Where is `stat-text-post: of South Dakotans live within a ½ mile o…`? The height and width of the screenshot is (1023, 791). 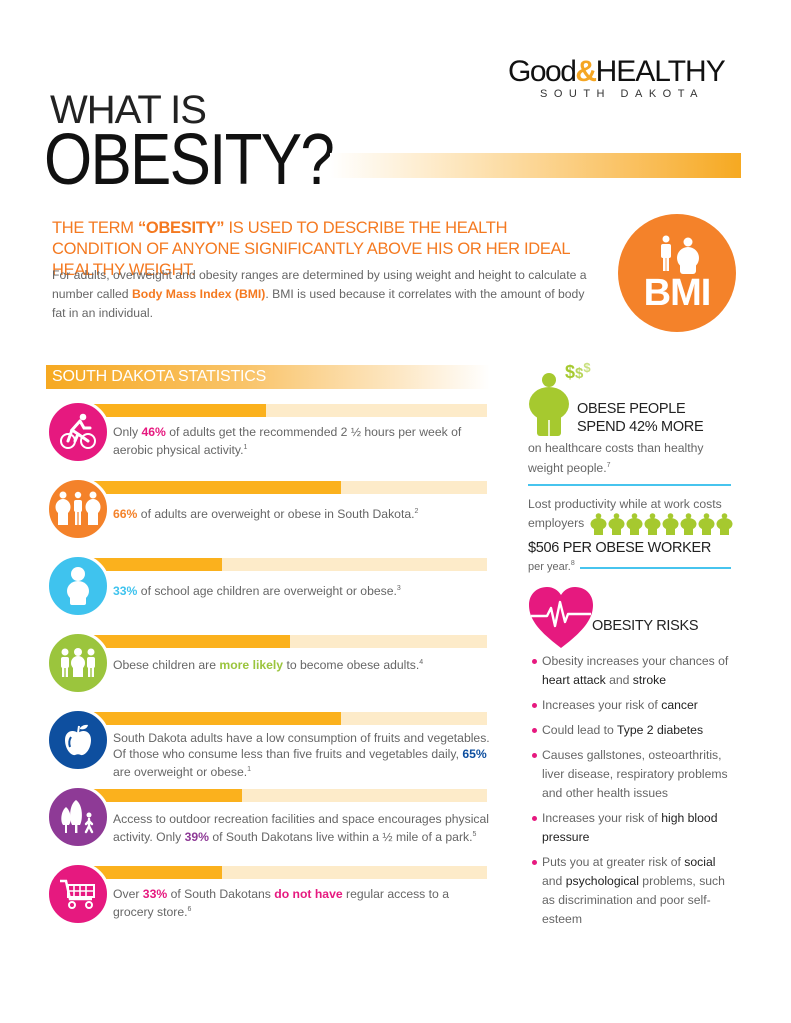
stat-text-post: of South Dakotans live within a ½ mile o… is located at coordinates (340, 837).